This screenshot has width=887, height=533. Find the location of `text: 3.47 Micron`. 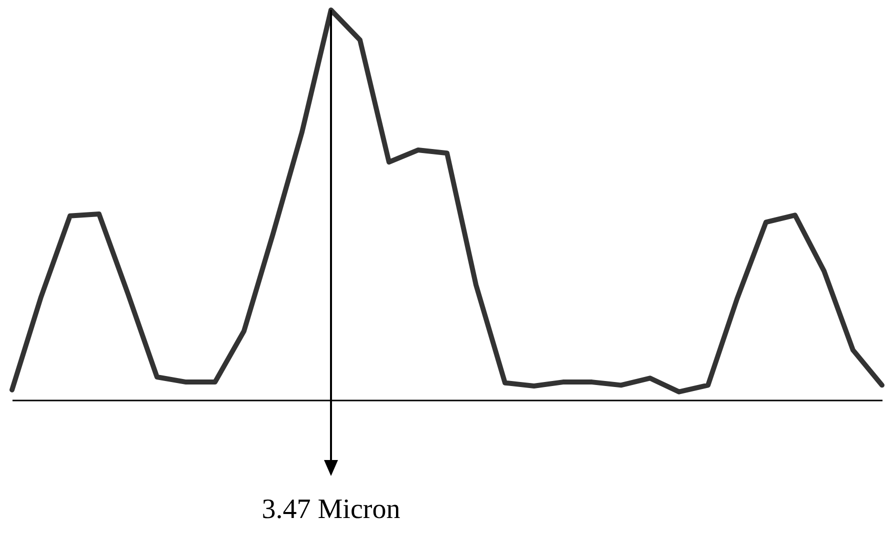

text: 3.47 Micron is located at coordinates (331, 509).